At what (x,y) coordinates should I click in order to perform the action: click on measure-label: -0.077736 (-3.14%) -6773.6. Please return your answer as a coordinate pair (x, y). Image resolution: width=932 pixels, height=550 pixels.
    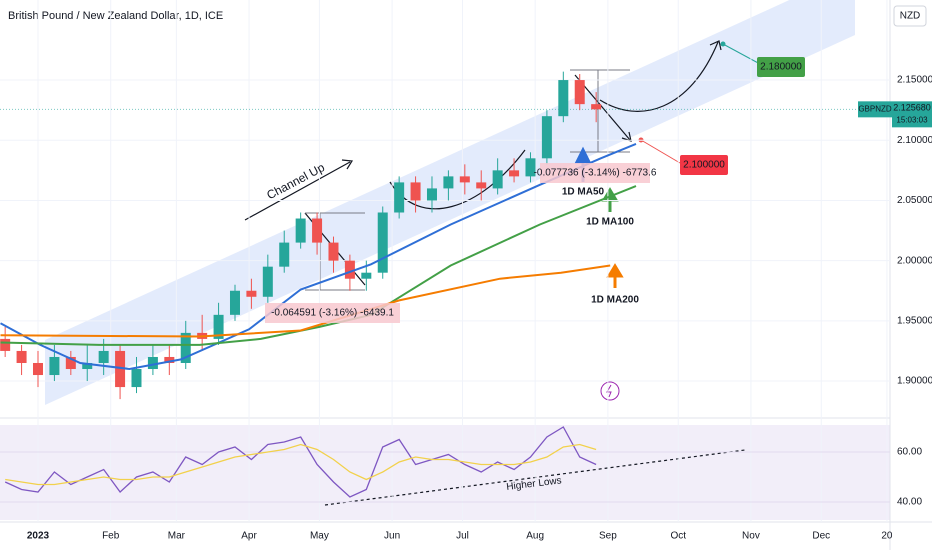
    Looking at the image, I should click on (595, 173).